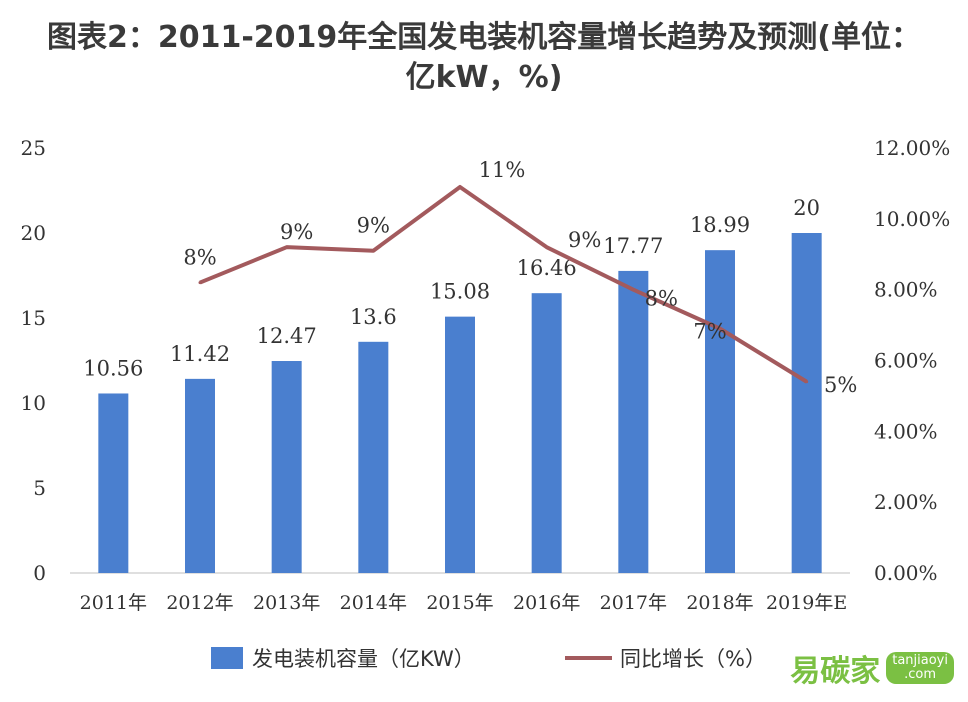  I want to click on chart-title-line1: 图表2：2011-2019年全国发电装机容量增长趋势及预测(单位：, so click(484, 37).